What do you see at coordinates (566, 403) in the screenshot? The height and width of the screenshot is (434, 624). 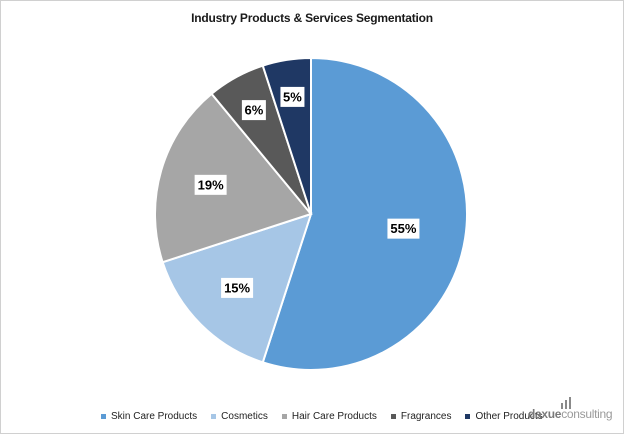 I see `brand-logo-icon` at bounding box center [566, 403].